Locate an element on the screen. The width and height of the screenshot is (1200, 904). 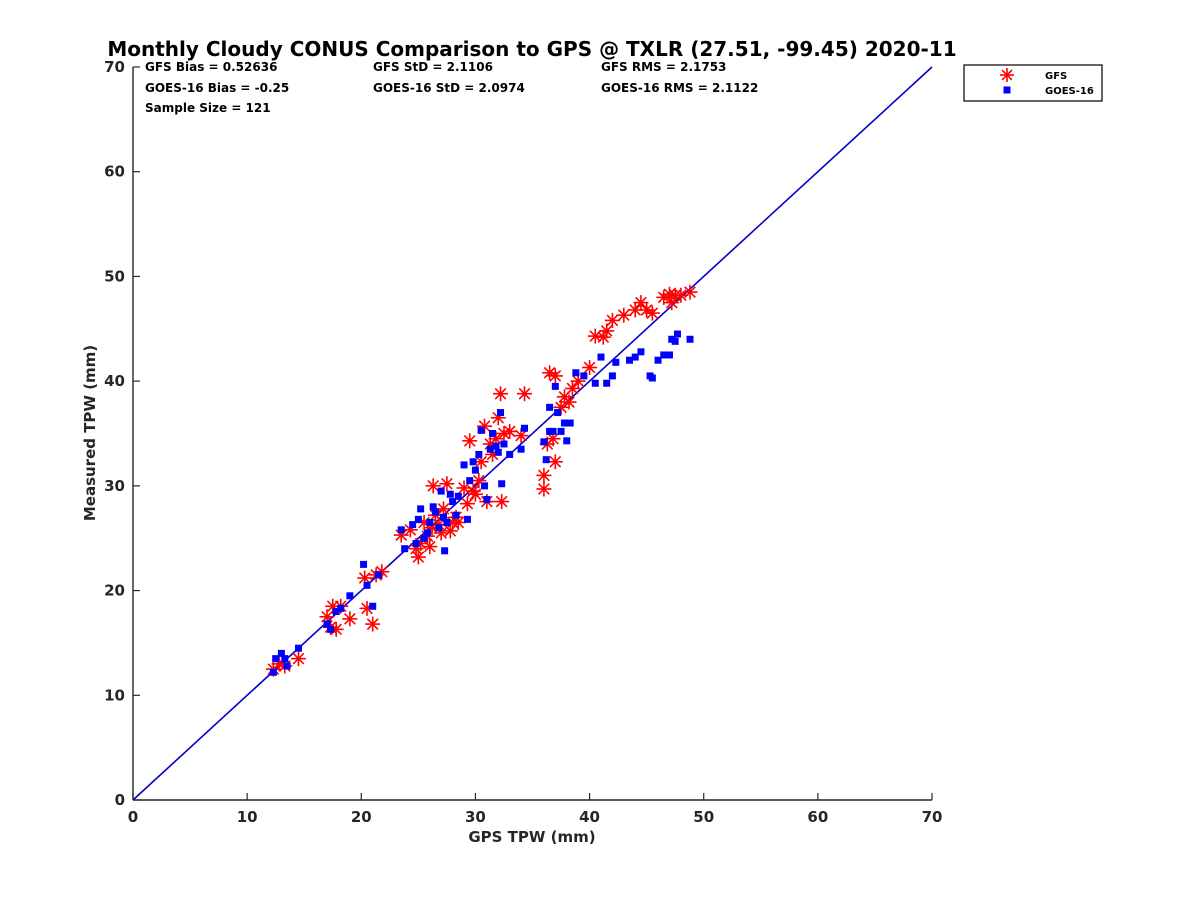
x-tick-label: 30 is located at coordinates (475, 817).